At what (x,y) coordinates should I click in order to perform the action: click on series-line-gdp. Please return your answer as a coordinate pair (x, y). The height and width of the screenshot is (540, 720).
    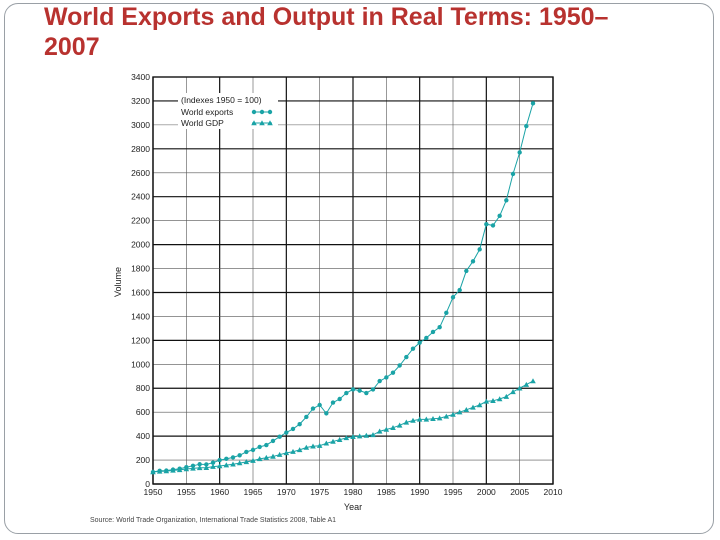
    Looking at the image, I should click on (343, 426).